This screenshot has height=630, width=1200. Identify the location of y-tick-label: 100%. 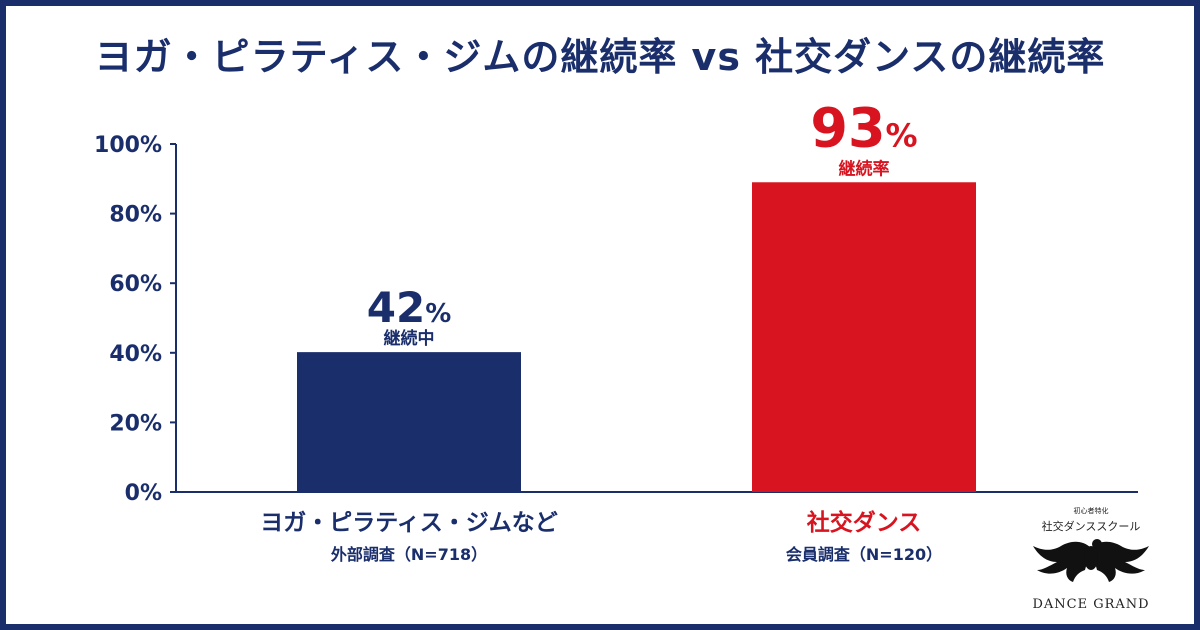
(128, 145).